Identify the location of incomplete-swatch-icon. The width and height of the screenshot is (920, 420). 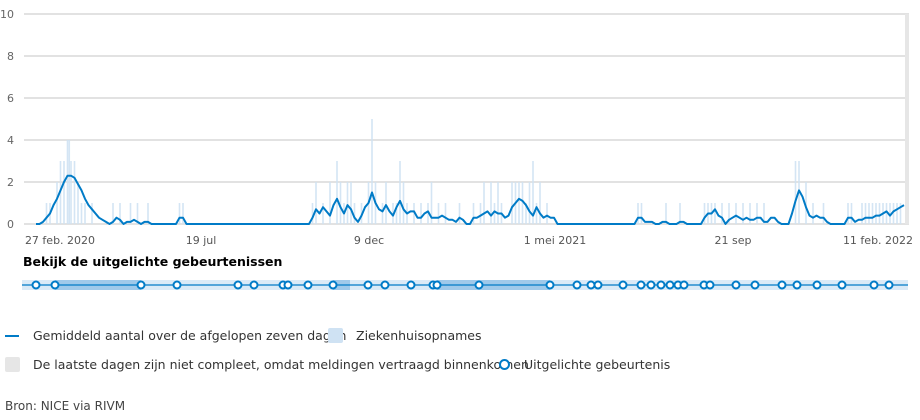
(12, 364).